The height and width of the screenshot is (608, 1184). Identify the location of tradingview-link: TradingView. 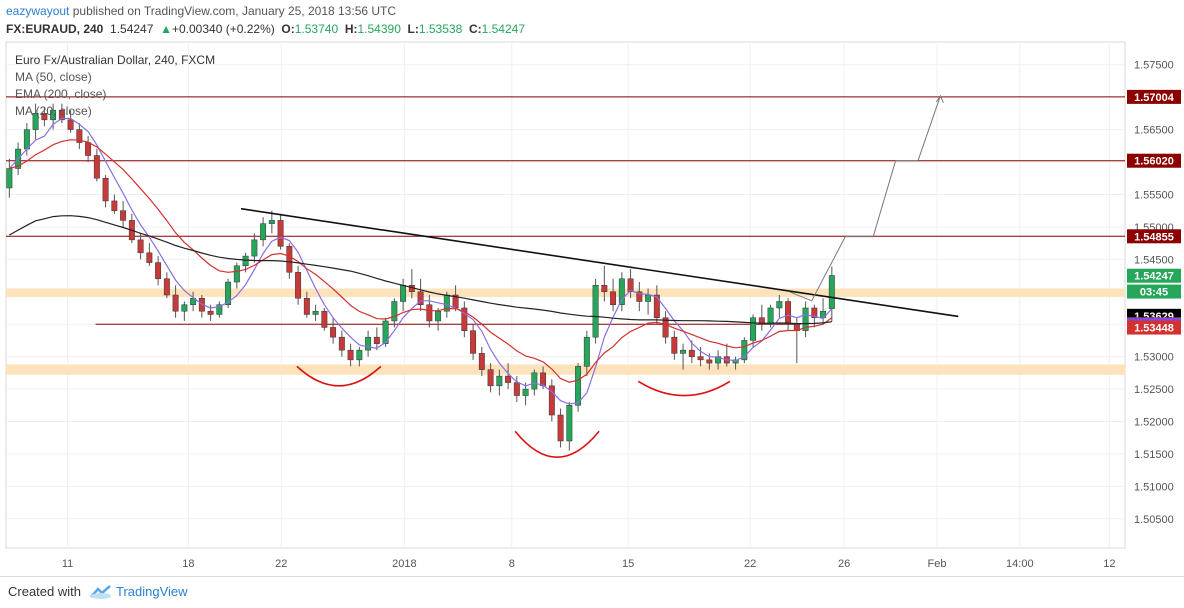
(152, 591).